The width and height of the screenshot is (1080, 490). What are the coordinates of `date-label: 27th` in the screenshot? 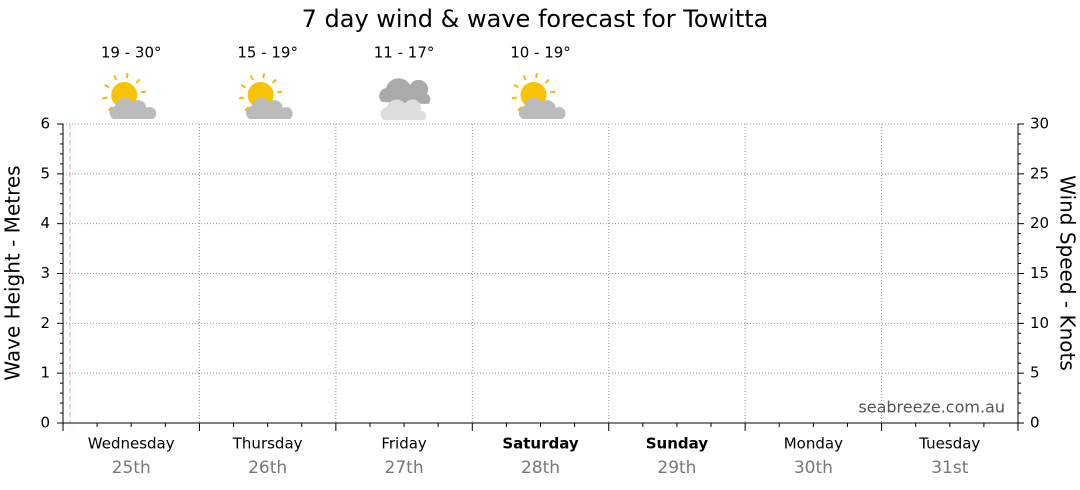 It's located at (404, 468).